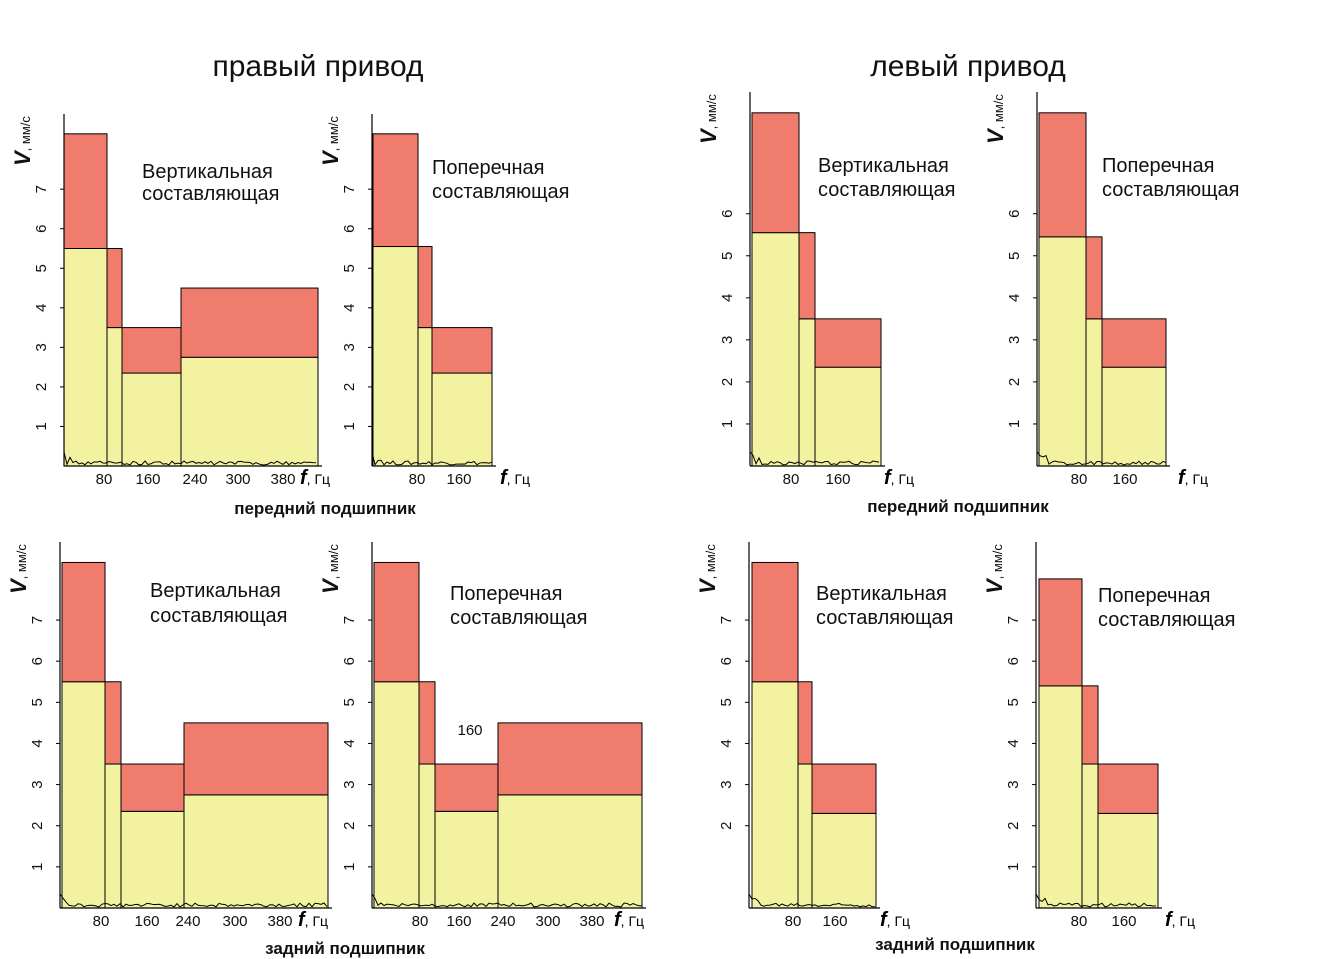  Describe the element at coordinates (955, 944) in the screenshot. I see `section-label-left-rear: задний подшипник` at that location.